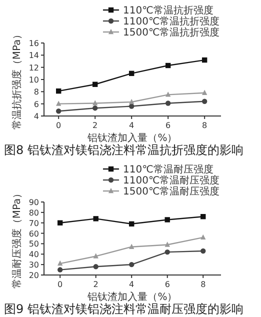 The image size is (261, 317). I want to click on y-tick-label: 8, so click(36, 92).